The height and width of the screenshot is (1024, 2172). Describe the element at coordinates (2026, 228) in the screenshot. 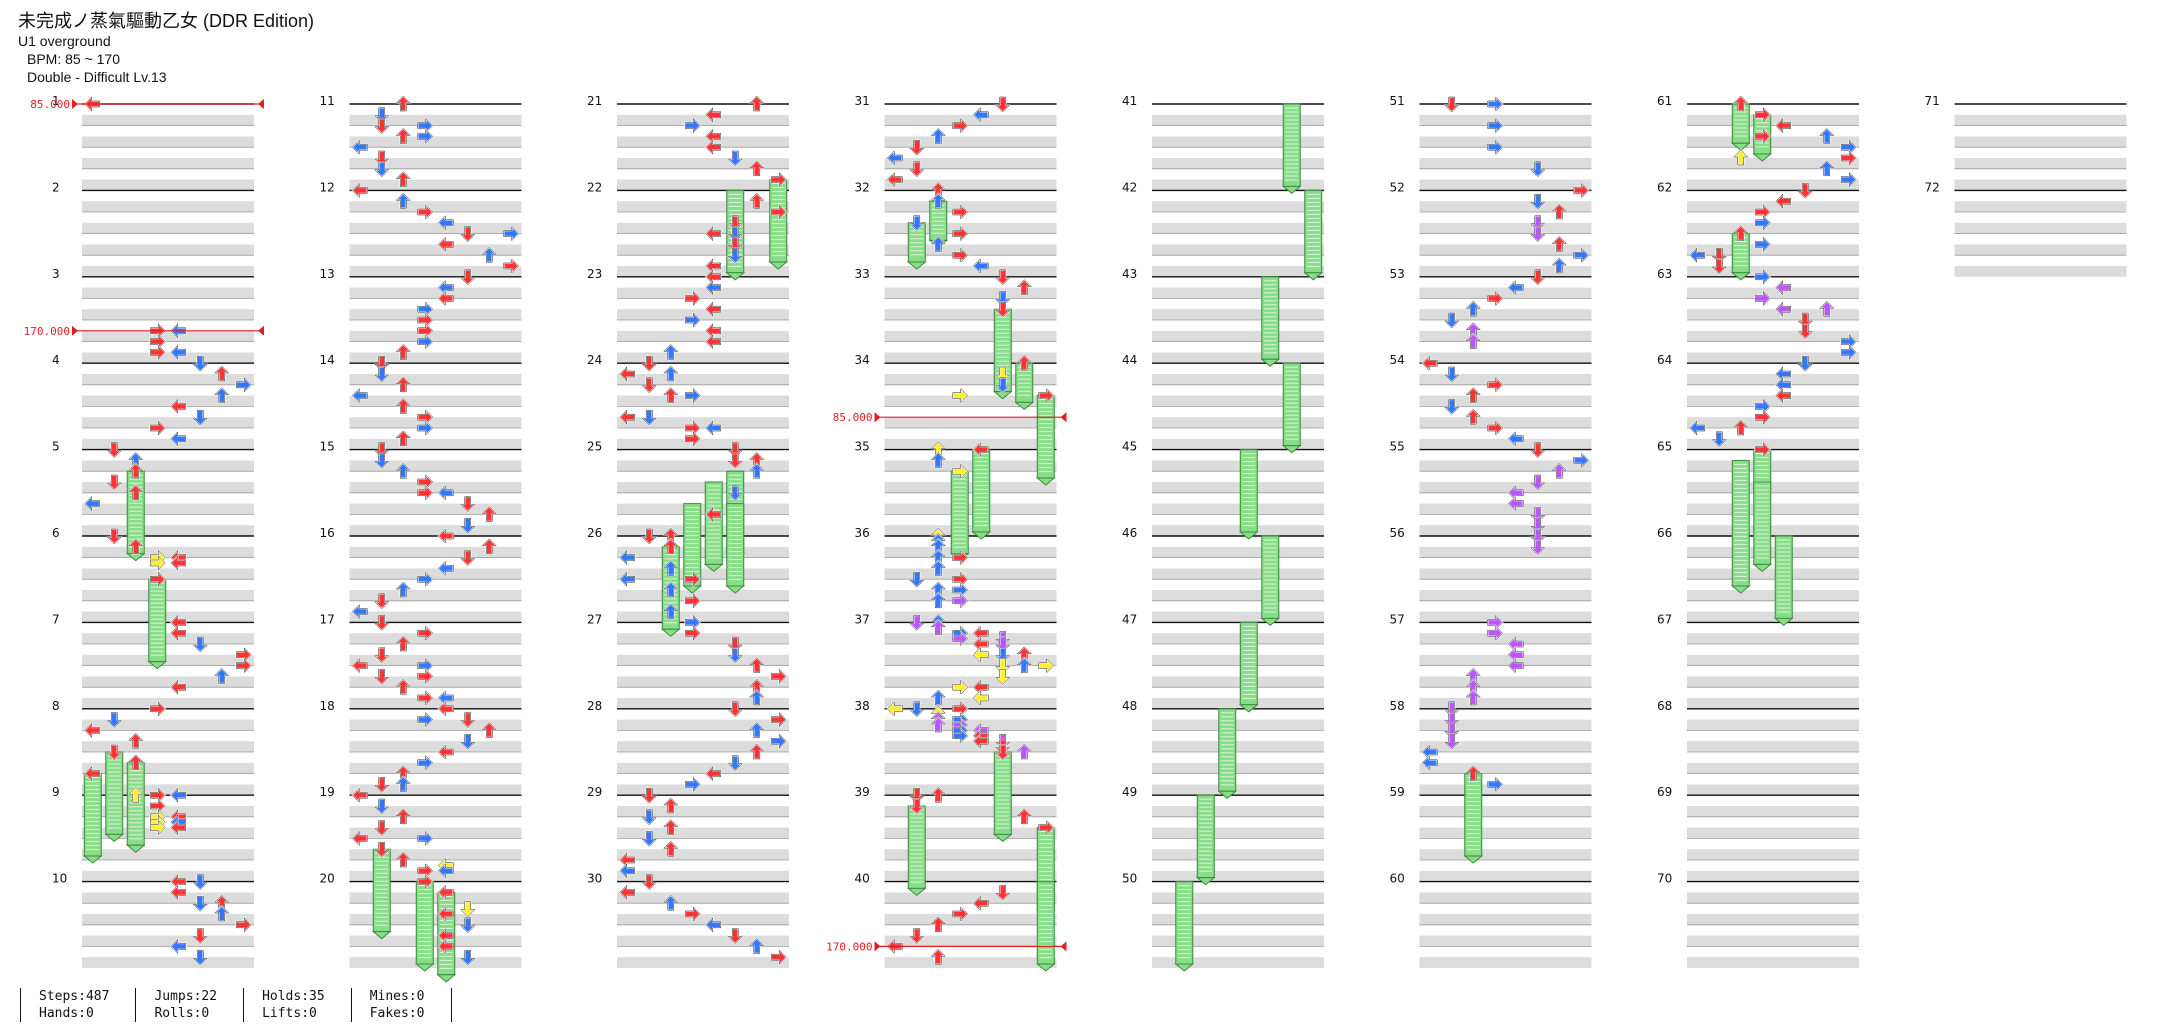

I see `measure: 72` at that location.